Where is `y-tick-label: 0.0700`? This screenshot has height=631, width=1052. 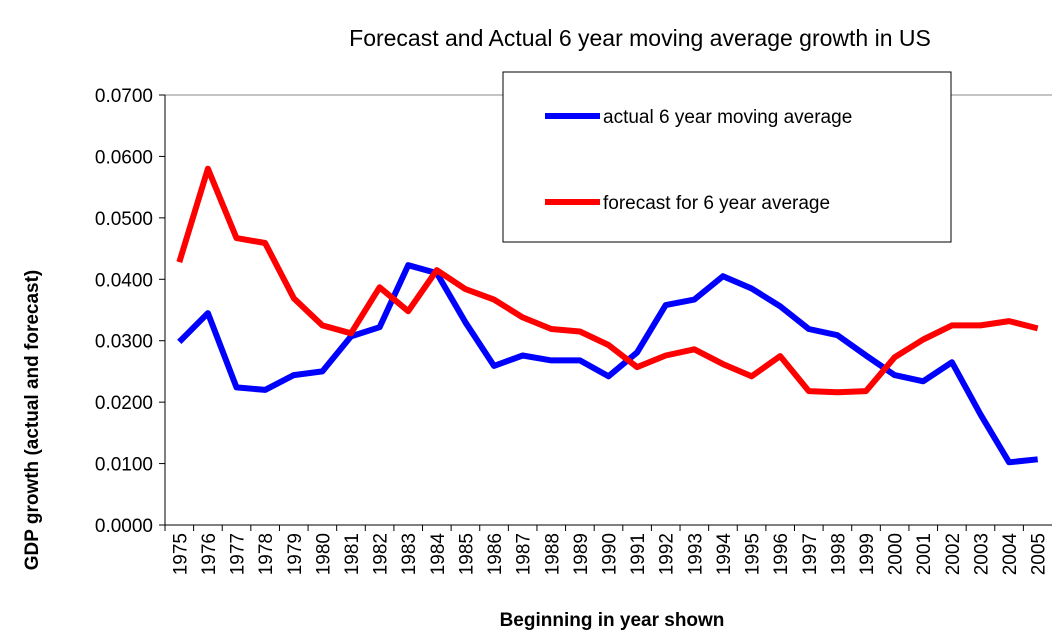 y-tick-label: 0.0700 is located at coordinates (124, 96).